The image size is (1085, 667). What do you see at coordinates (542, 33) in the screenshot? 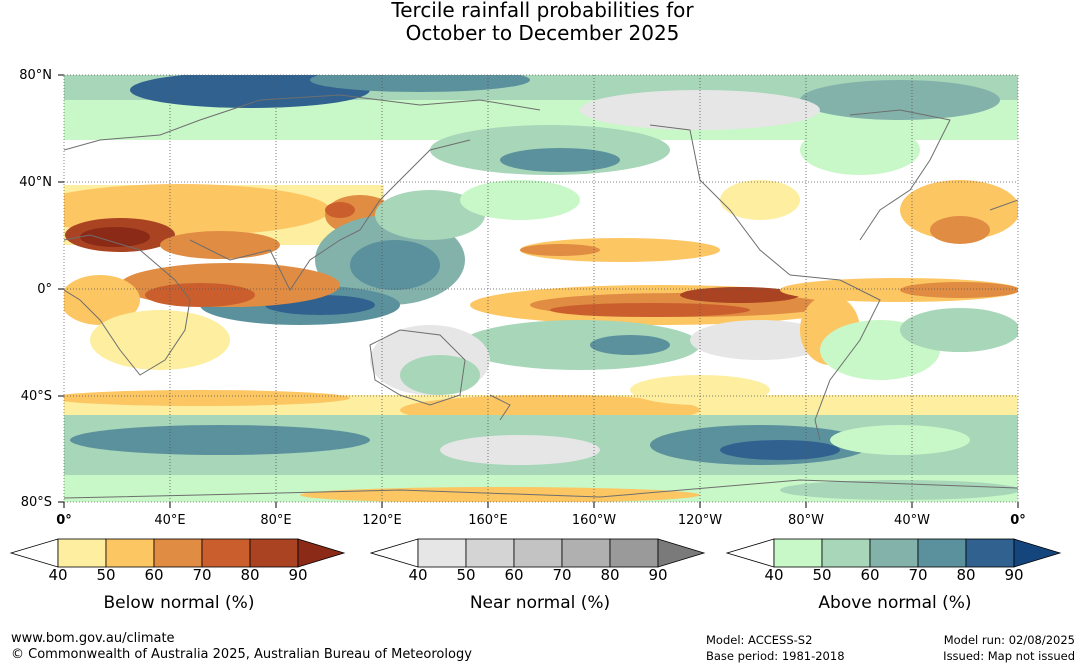
I see `map-title-line2: October to December 2025` at bounding box center [542, 33].